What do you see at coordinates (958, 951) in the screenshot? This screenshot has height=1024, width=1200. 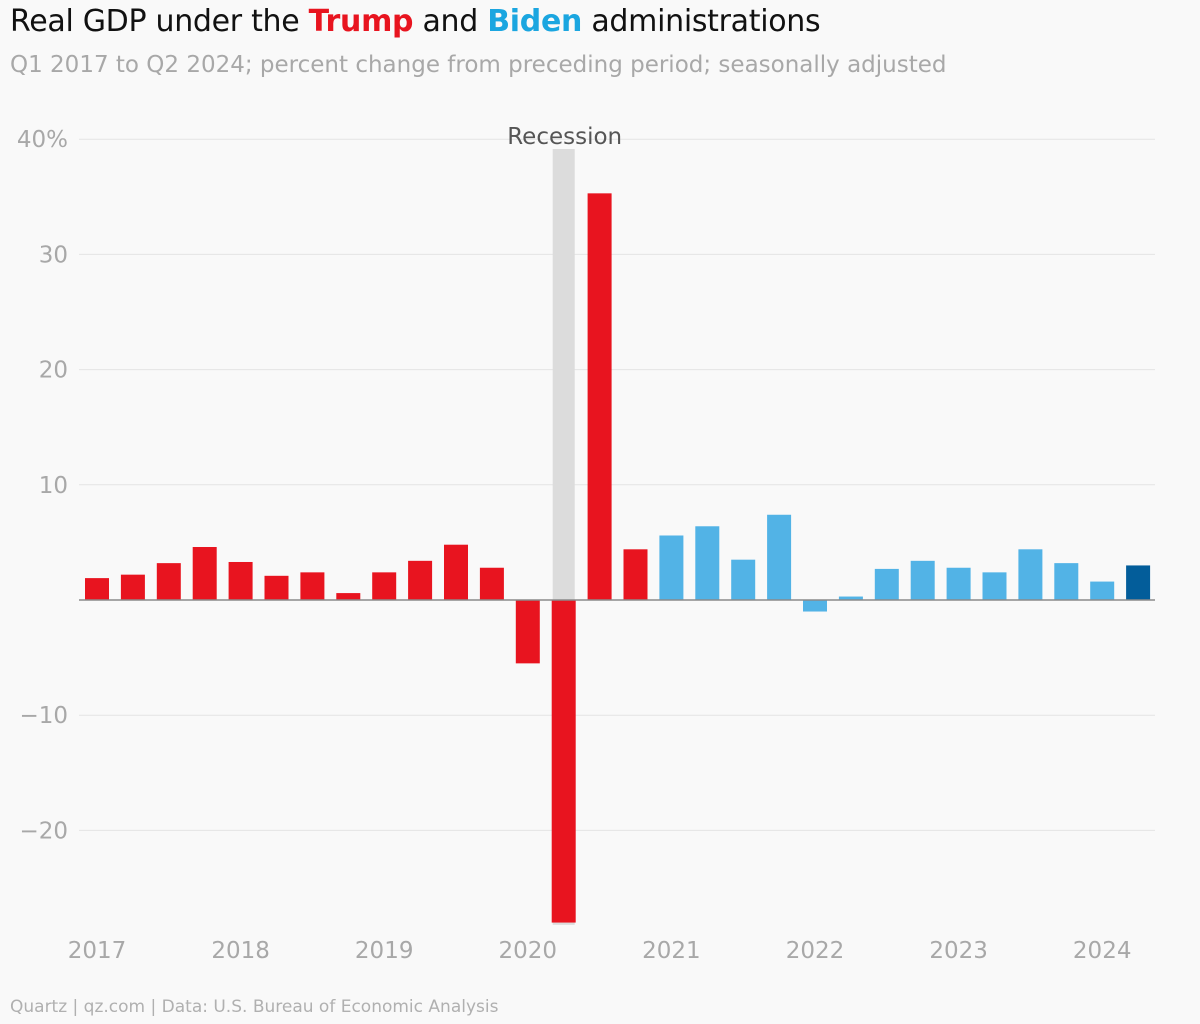 I see `x-tick-label: 2023` at bounding box center [958, 951].